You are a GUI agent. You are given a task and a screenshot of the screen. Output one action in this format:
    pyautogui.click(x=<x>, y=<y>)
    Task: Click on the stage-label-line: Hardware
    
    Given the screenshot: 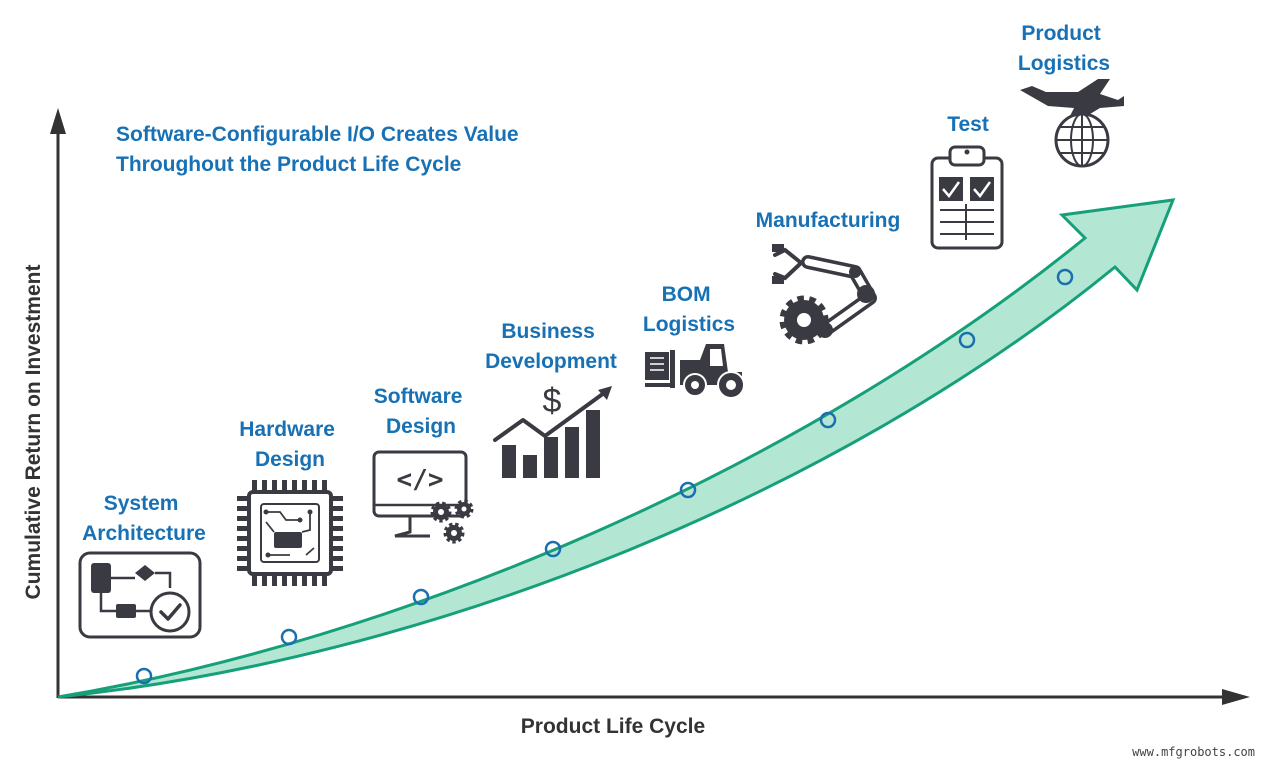 What is the action you would take?
    pyautogui.click(x=287, y=429)
    